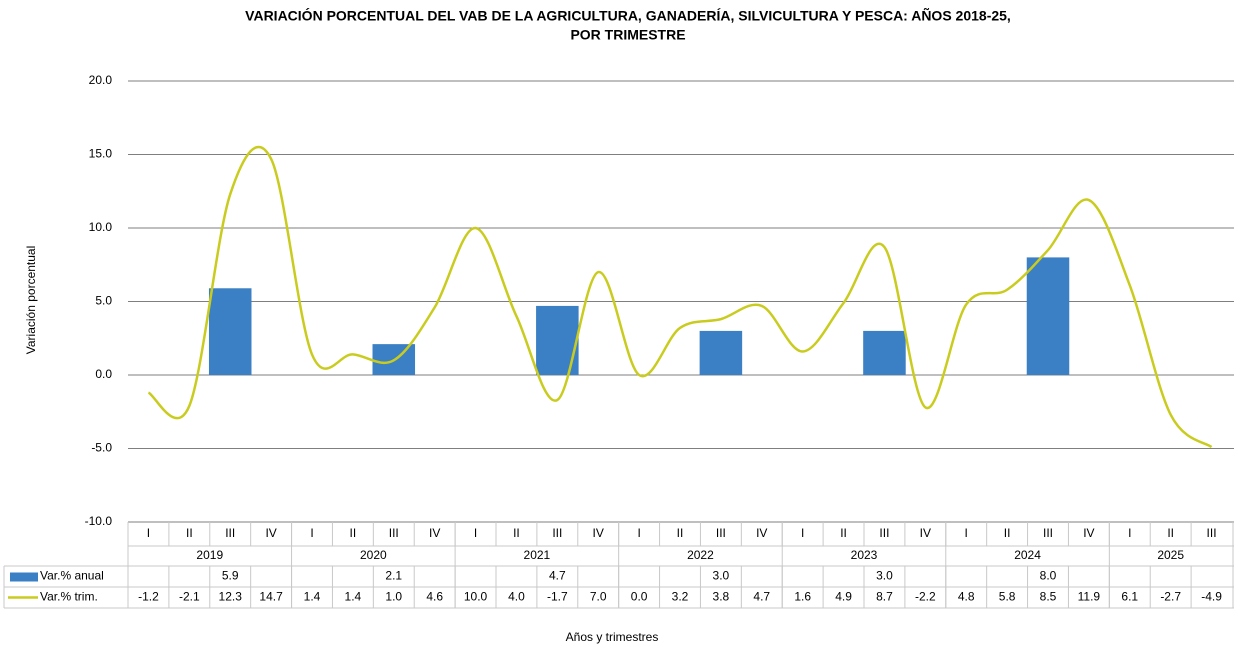 The image size is (1234, 648). What do you see at coordinates (1089, 597) in the screenshot?
I see `data-table-value: 11.9` at bounding box center [1089, 597].